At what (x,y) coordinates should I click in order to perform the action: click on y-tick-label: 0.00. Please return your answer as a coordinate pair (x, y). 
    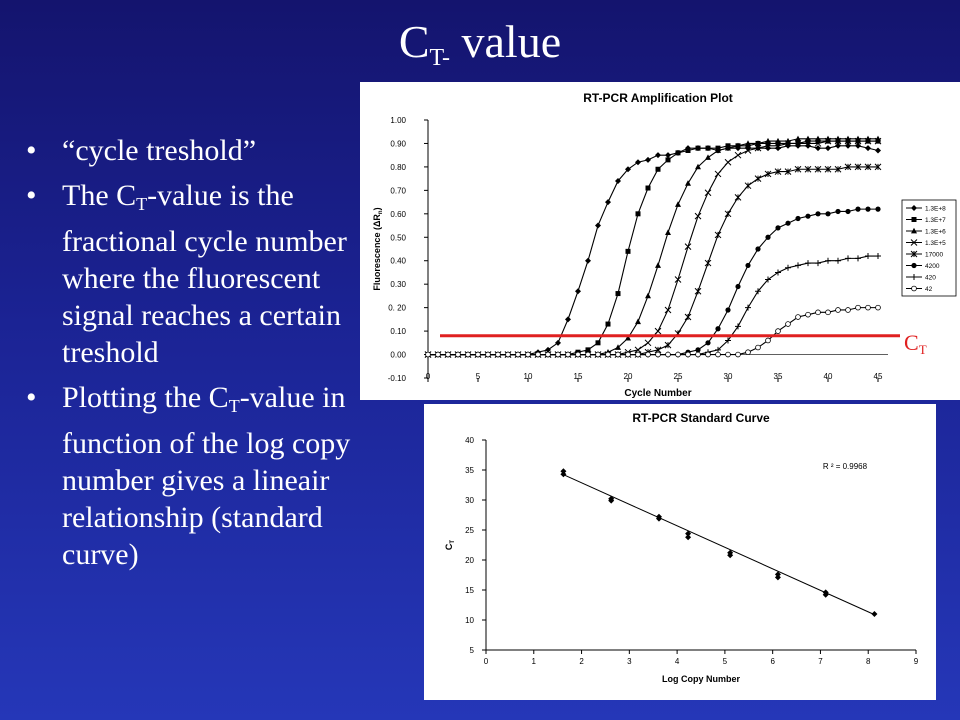
    Looking at the image, I should click on (398, 355).